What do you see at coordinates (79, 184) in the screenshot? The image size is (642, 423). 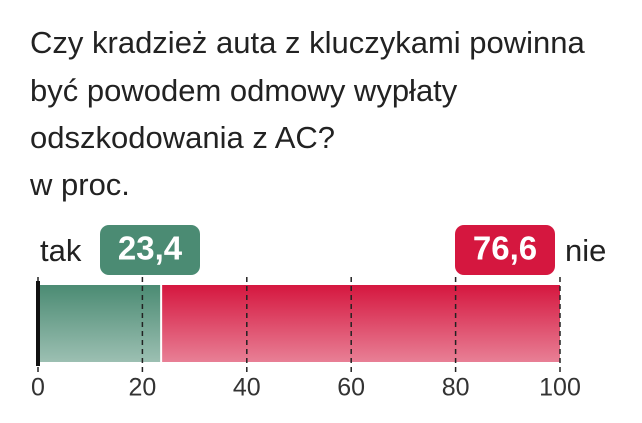 I see `chart-subtitle: w proc.` at bounding box center [79, 184].